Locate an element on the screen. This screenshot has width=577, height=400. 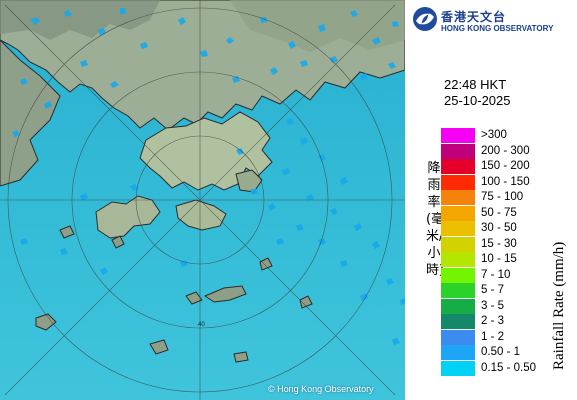
legend-row: 5 - 7 is located at coordinates (501, 290).